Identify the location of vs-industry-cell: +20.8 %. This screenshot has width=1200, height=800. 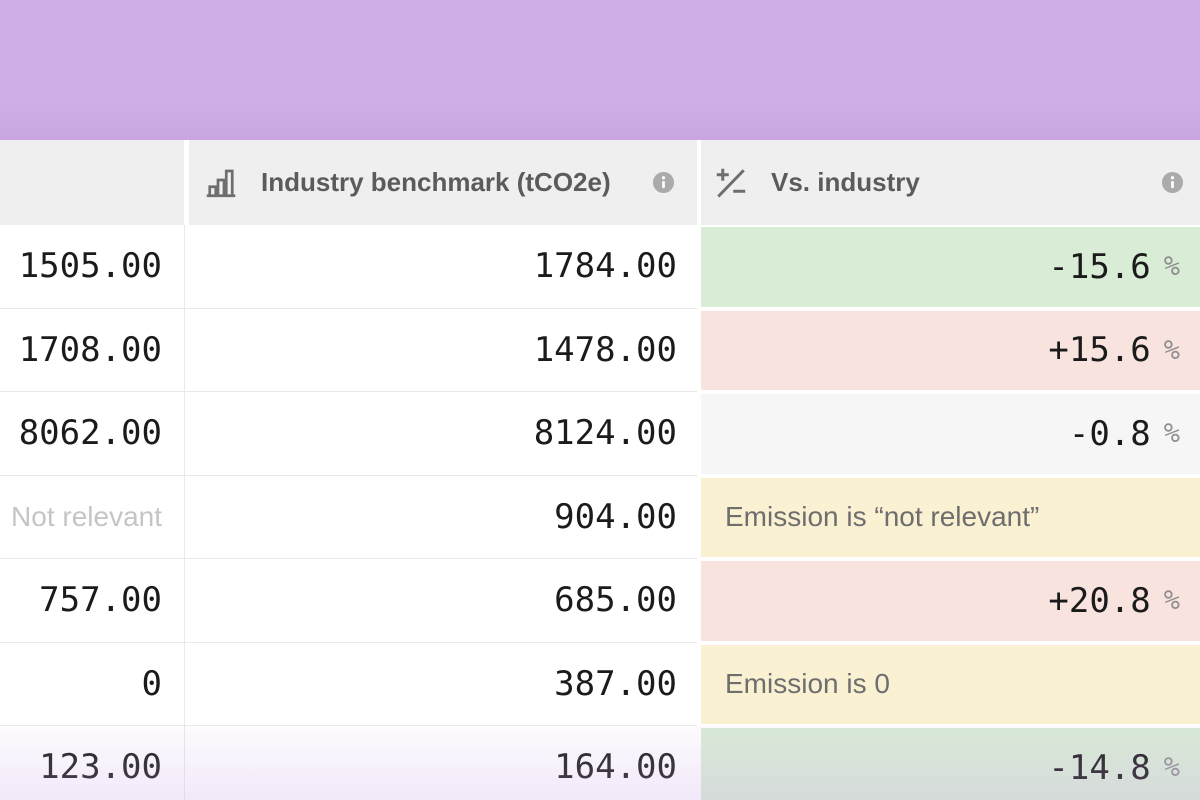
(948, 601).